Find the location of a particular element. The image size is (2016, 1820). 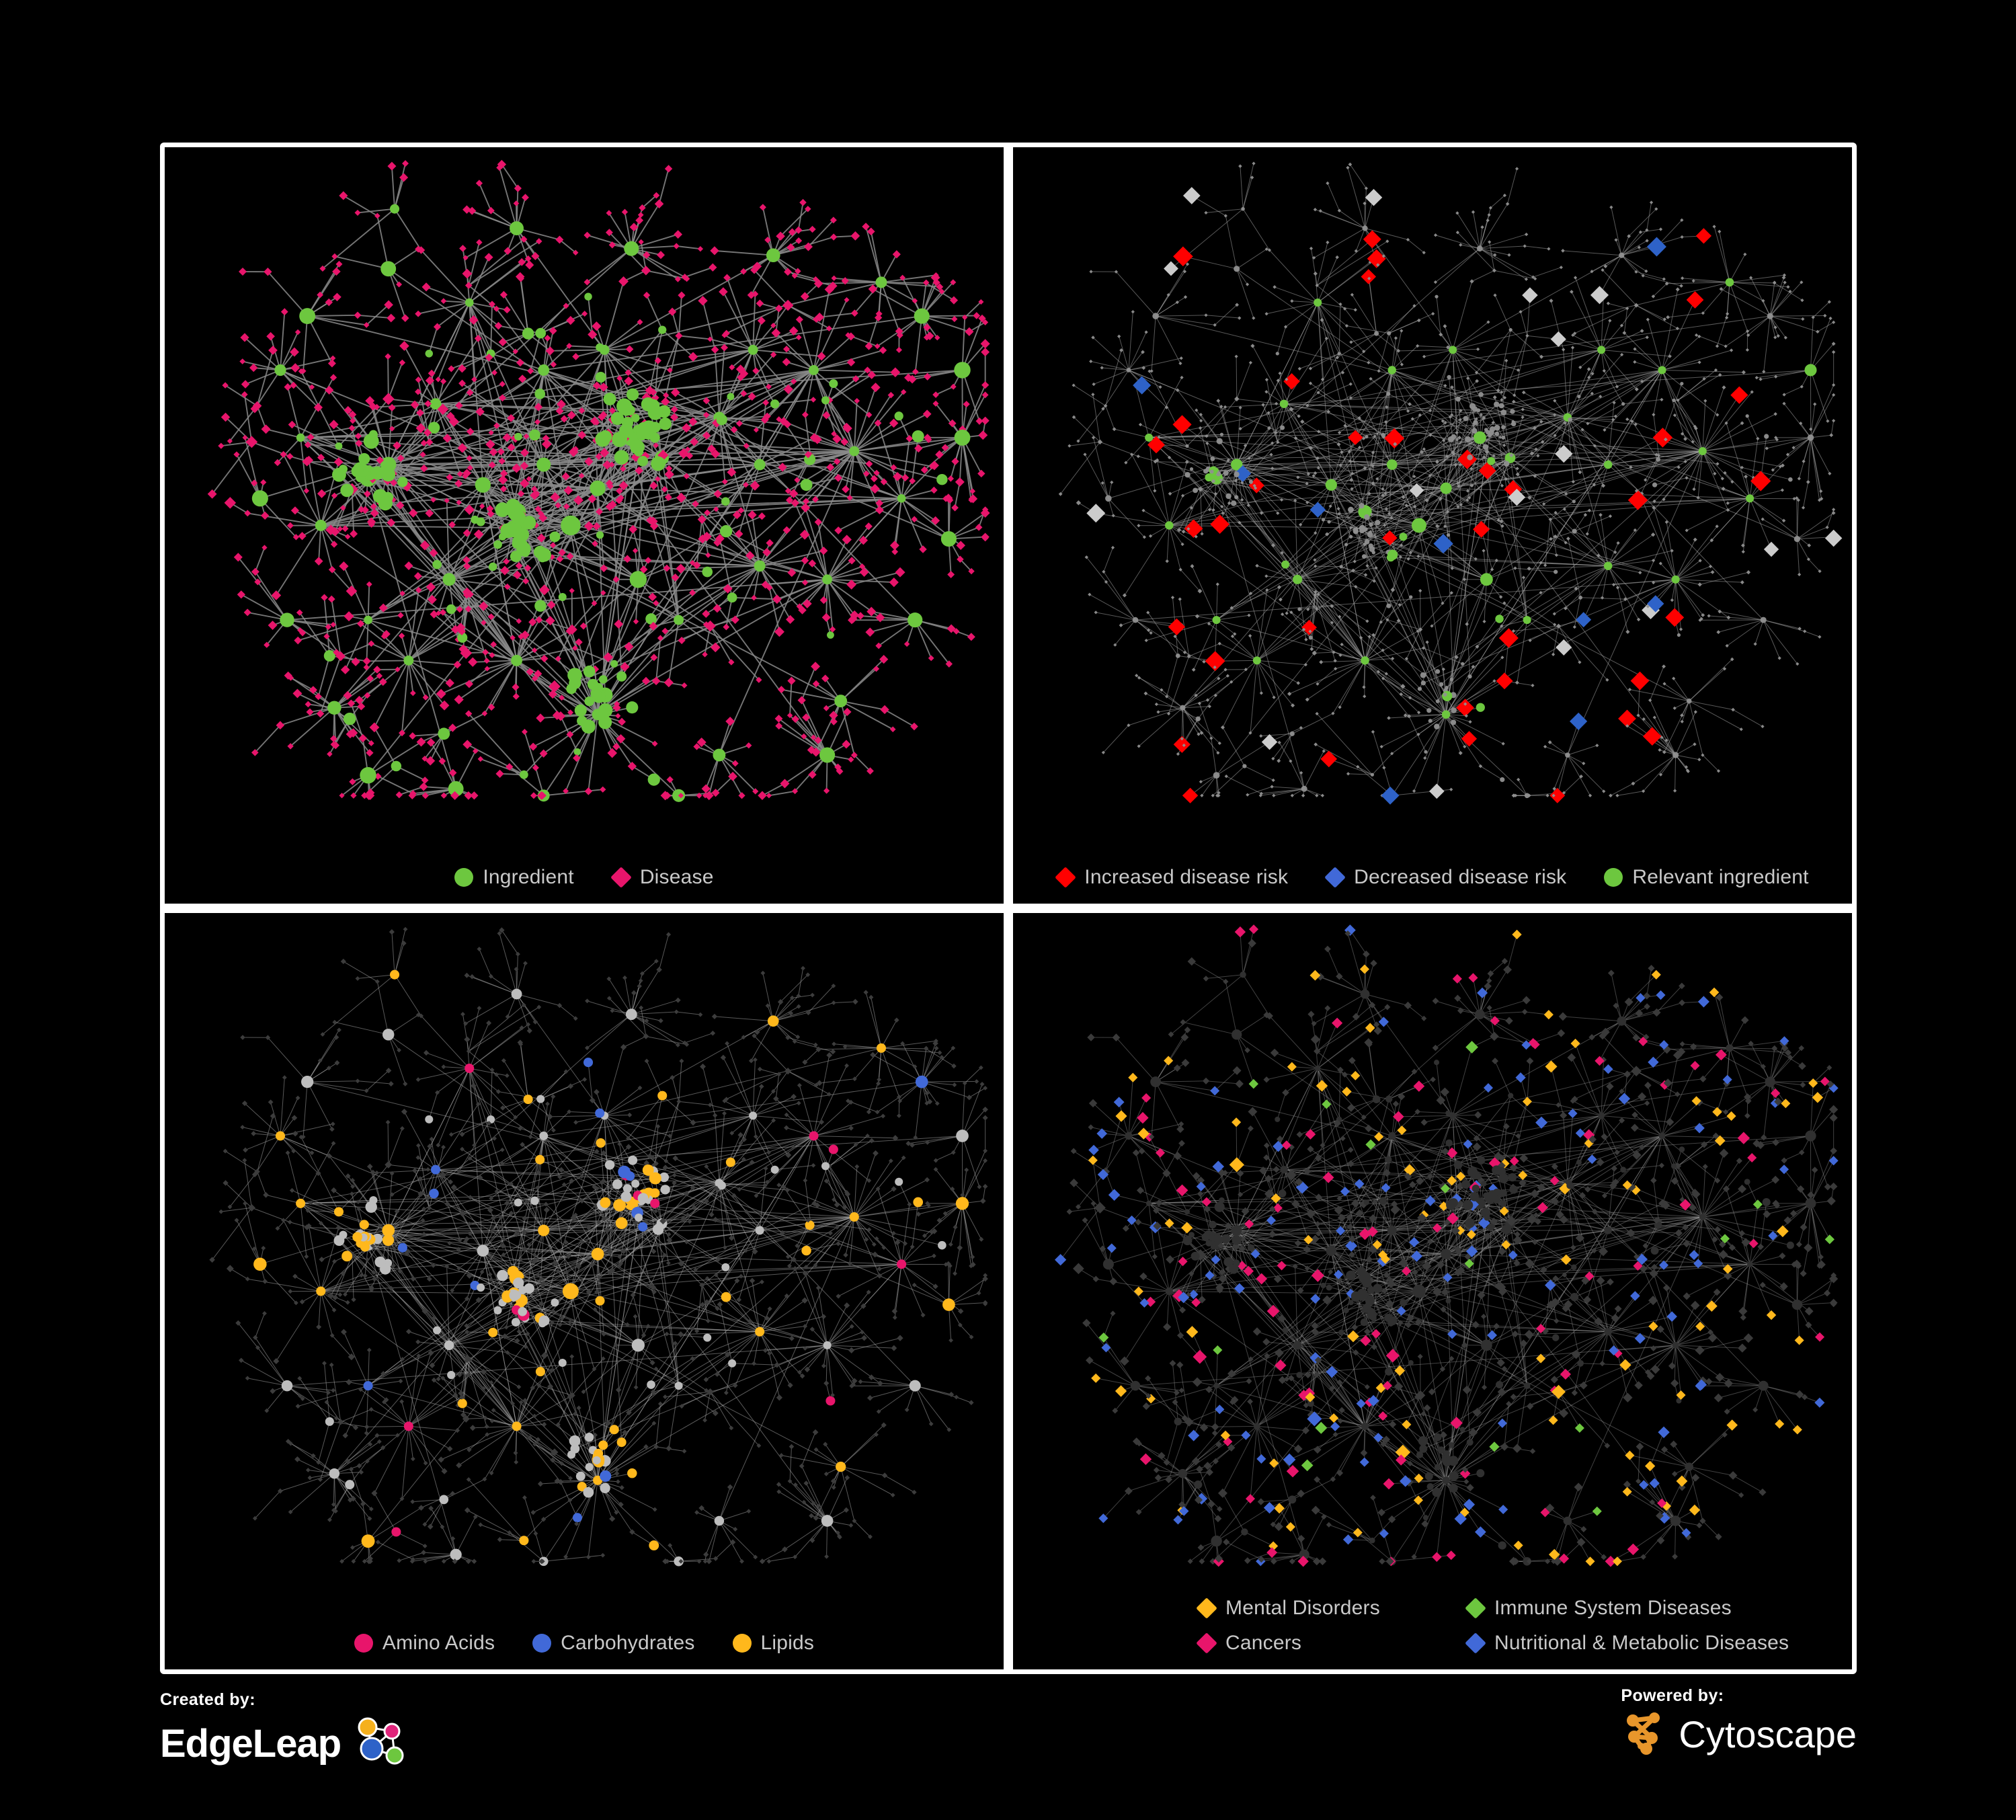

legend-item: Amino Acids is located at coordinates (424, 1643).